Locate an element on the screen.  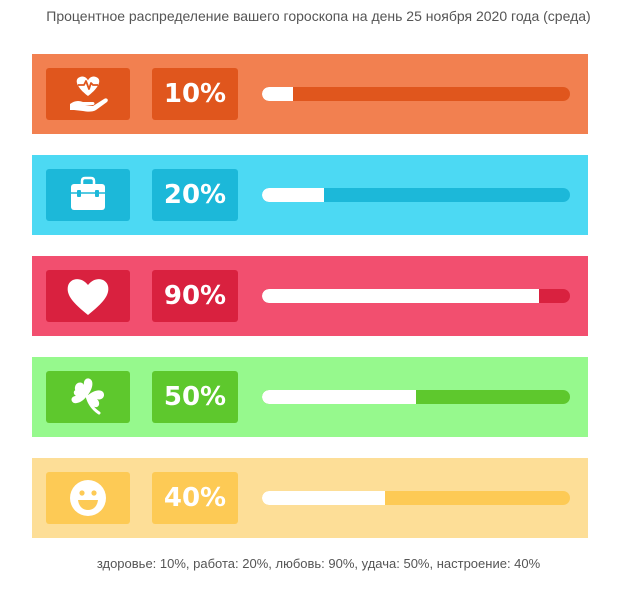
work-icon-box is located at coordinates (88, 195).